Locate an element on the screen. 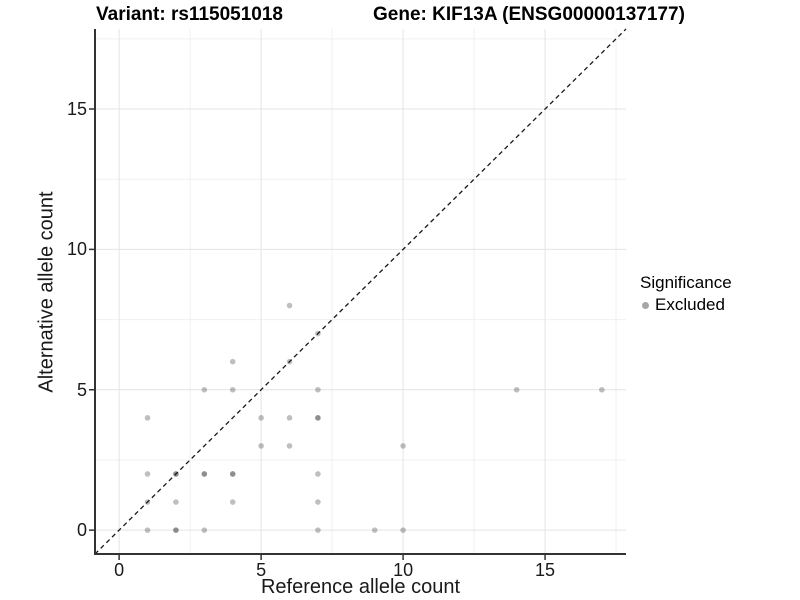 Image resolution: width=800 pixels, height=600 pixels. legend-item-excluded: Excluded is located at coordinates (686, 305).